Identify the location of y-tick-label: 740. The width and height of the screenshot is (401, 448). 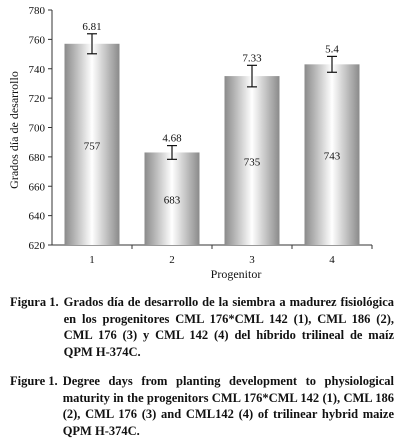
(37, 70).